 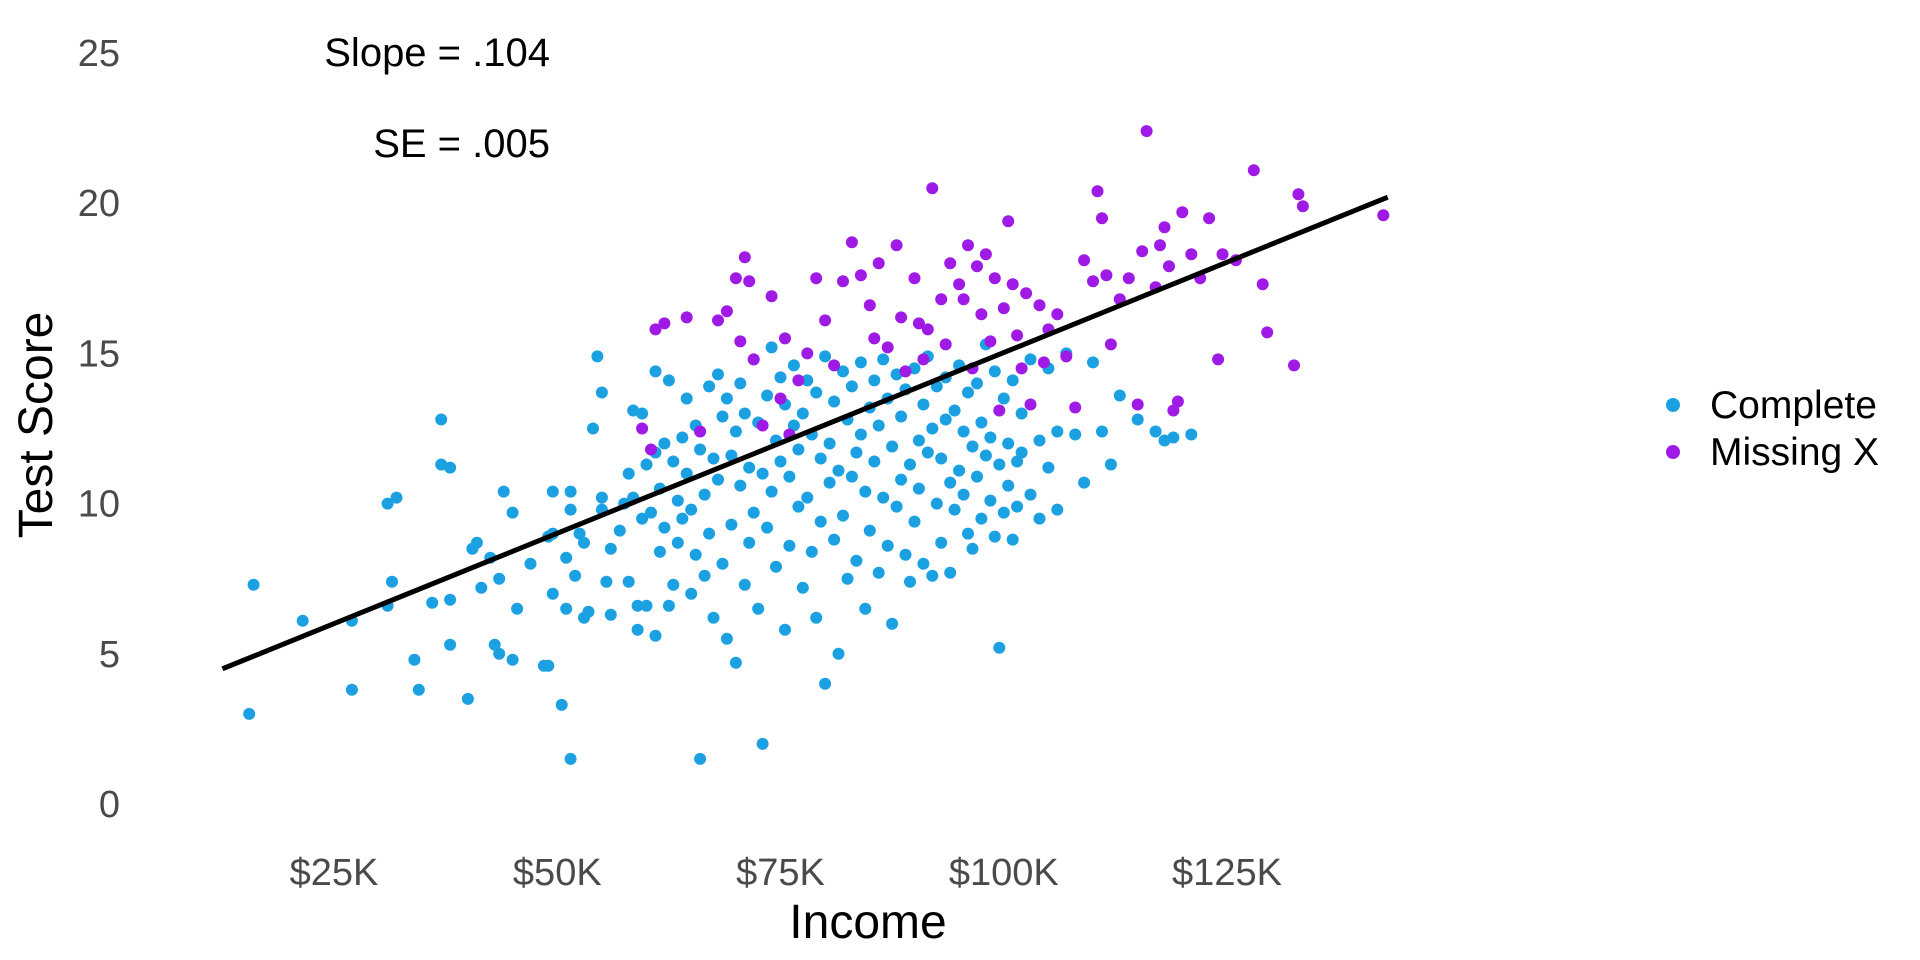 What do you see at coordinates (1004, 873) in the screenshot?
I see `x-tick-label: $100K` at bounding box center [1004, 873].